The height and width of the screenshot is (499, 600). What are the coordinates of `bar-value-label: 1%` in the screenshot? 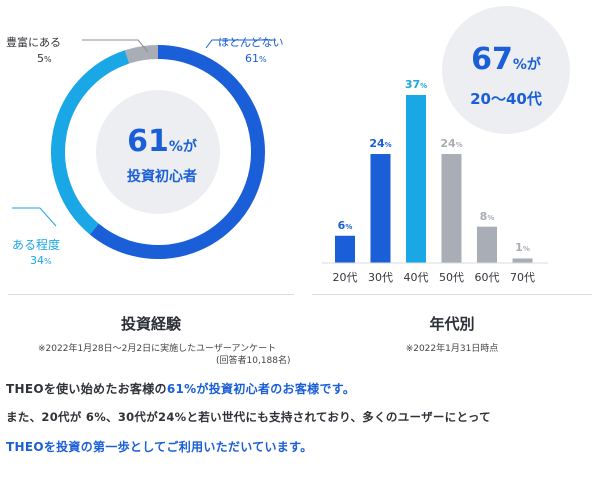 It's located at (522, 248).